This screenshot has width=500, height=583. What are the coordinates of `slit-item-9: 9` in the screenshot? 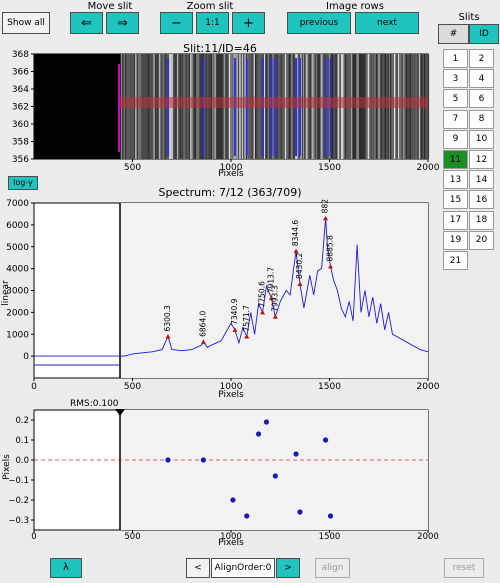 It's located at (455, 139).